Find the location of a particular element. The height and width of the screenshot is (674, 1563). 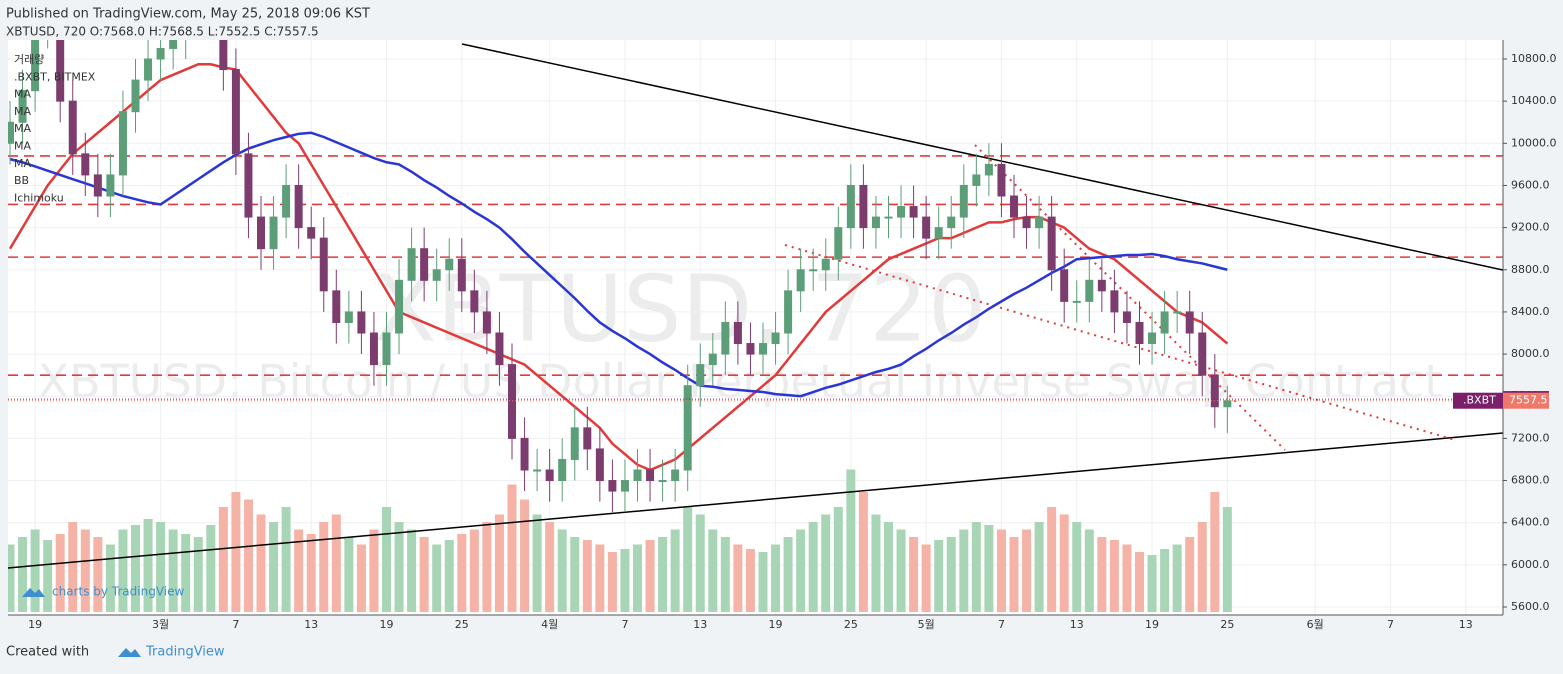

y-tick-label: 10400.0 is located at coordinates (1534, 100).